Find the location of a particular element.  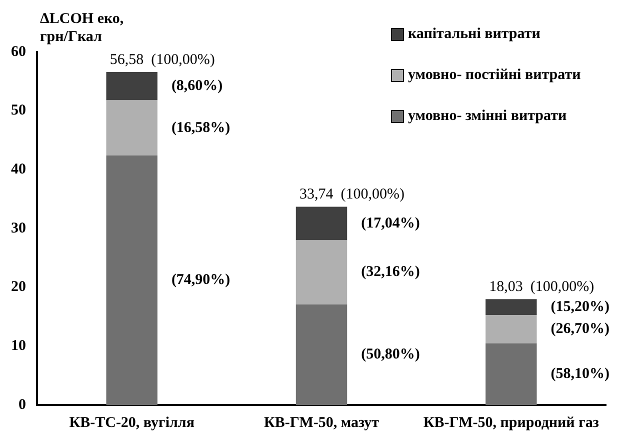

annotation: (58,10%) is located at coordinates (580, 374).